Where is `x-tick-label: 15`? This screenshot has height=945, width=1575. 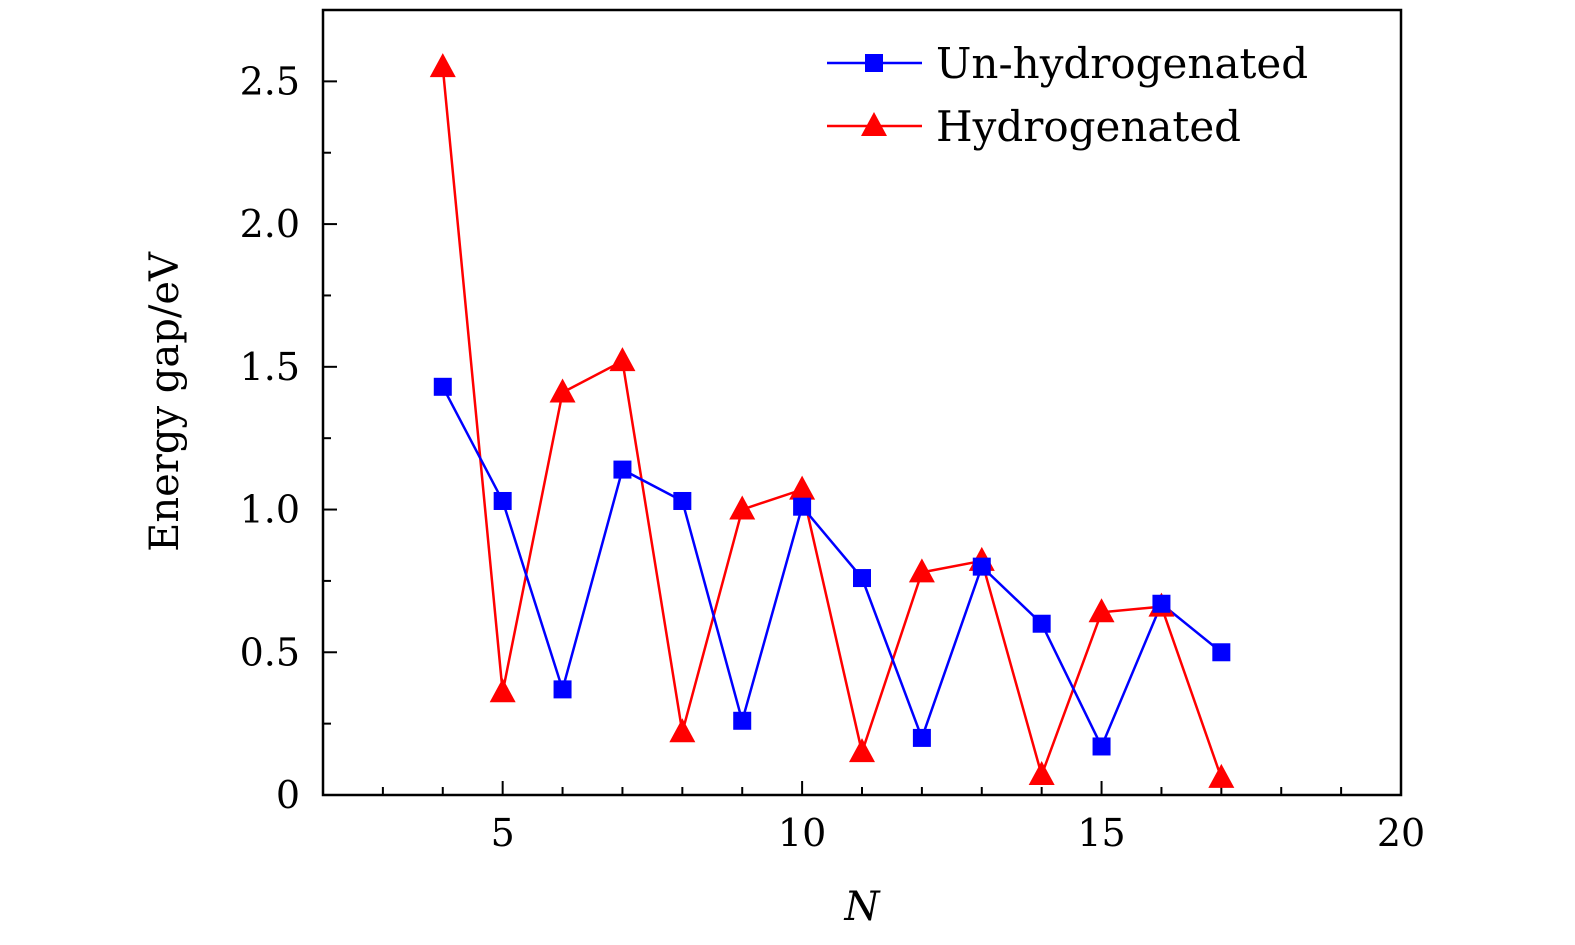
x-tick-label: 15 is located at coordinates (1101, 833).